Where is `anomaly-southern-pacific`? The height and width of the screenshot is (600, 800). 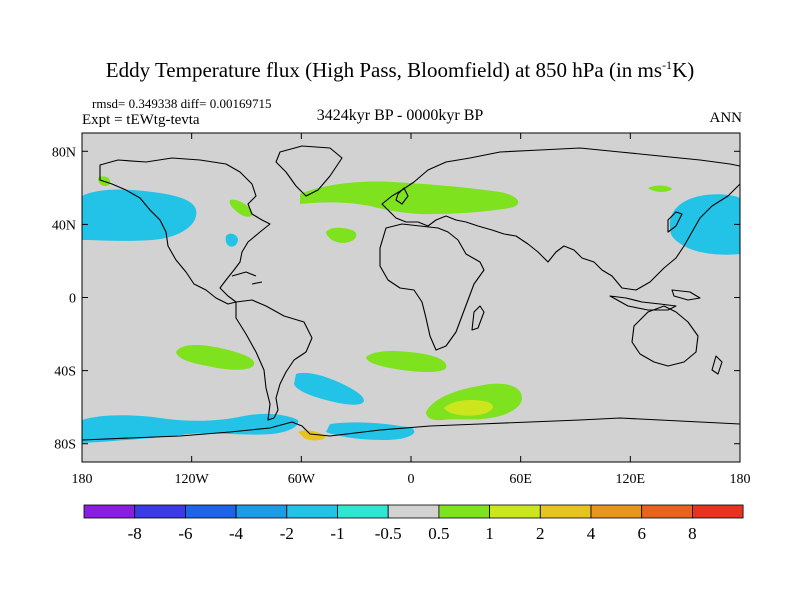 anomaly-southern-pacific is located at coordinates (190, 428).